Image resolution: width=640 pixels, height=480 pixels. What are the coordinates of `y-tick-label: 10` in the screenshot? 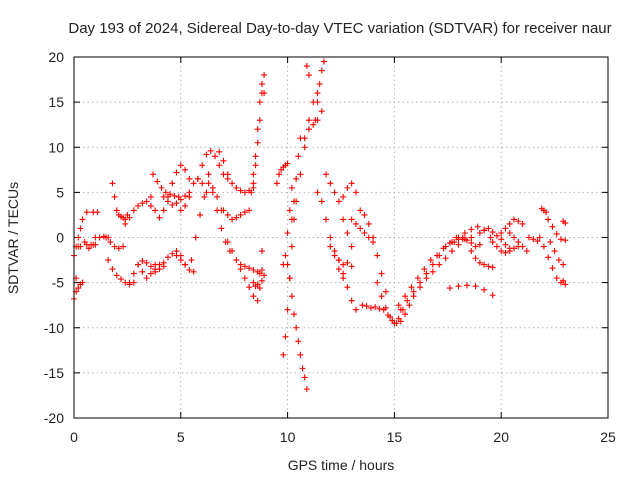 It's located at (56, 147).